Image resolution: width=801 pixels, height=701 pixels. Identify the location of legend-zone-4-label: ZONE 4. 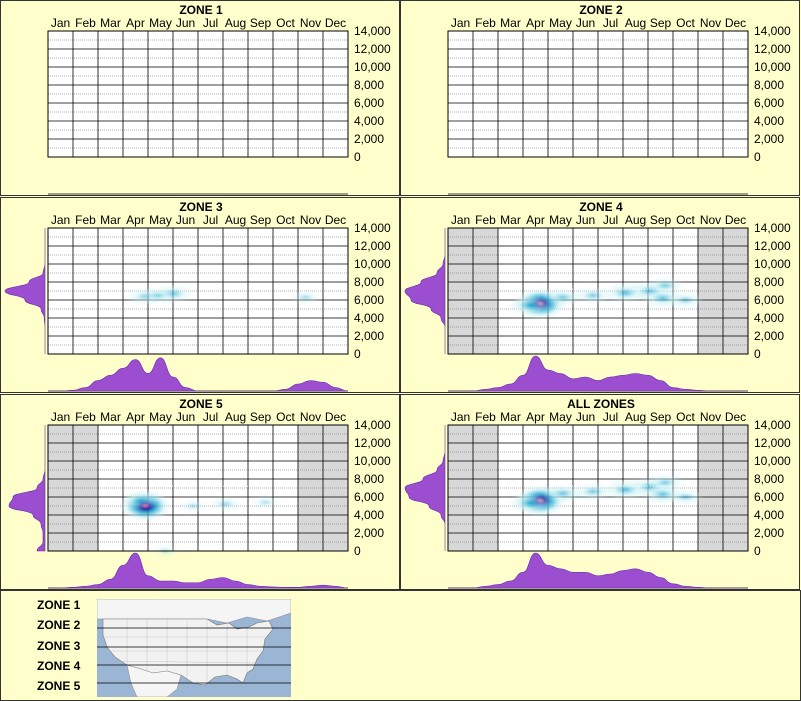
(59, 666).